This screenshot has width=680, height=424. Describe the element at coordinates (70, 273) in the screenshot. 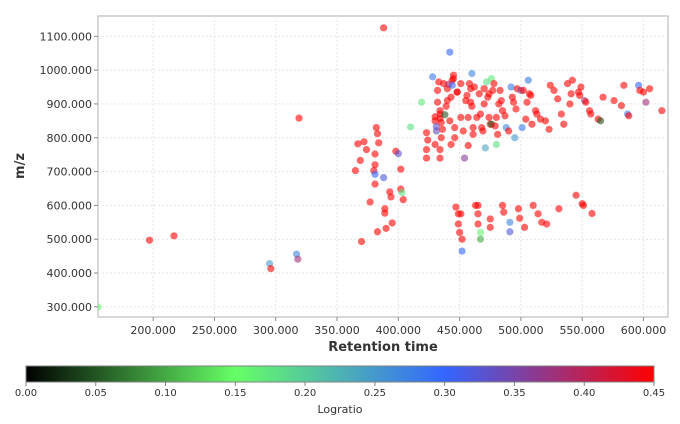

I see `y-tick-label: 400.000` at that location.